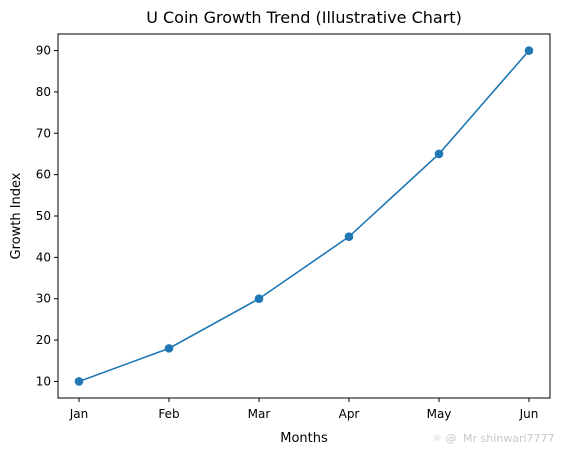 This screenshot has height=455, width=562. What do you see at coordinates (304, 438) in the screenshot?
I see `x-axis-label: Months` at bounding box center [304, 438].